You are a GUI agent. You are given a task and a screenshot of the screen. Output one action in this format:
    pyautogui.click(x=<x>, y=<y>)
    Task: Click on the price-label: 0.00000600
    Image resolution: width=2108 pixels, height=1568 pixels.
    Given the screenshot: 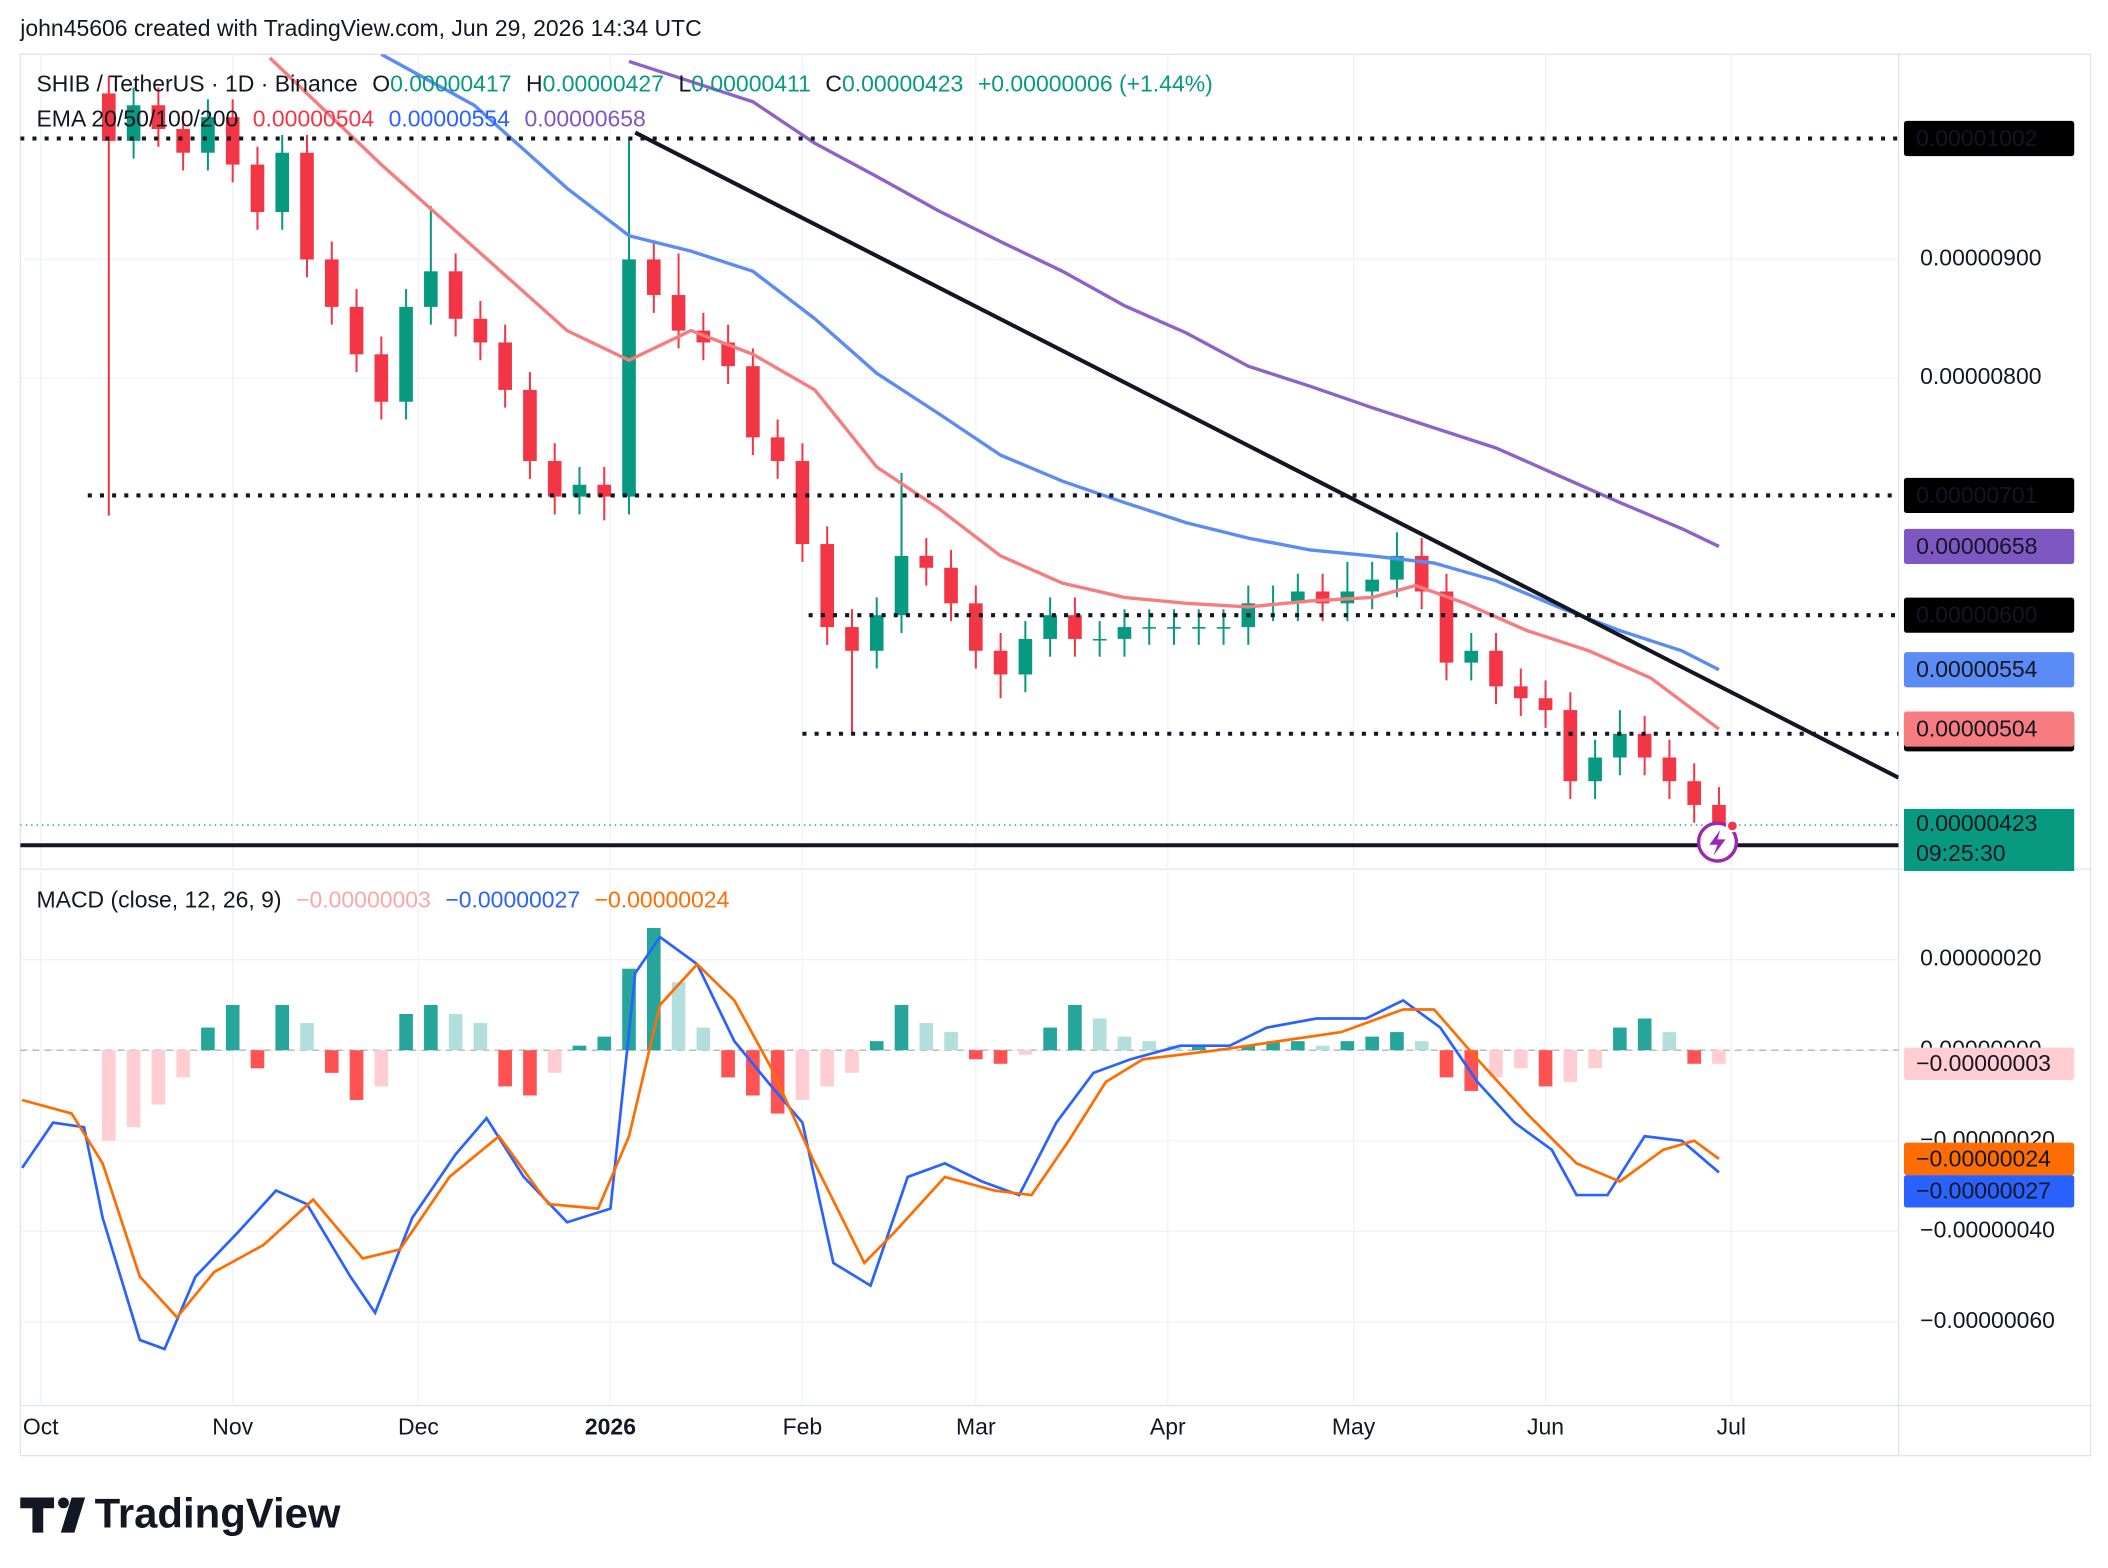 What is the action you would take?
    pyautogui.click(x=1976, y=615)
    